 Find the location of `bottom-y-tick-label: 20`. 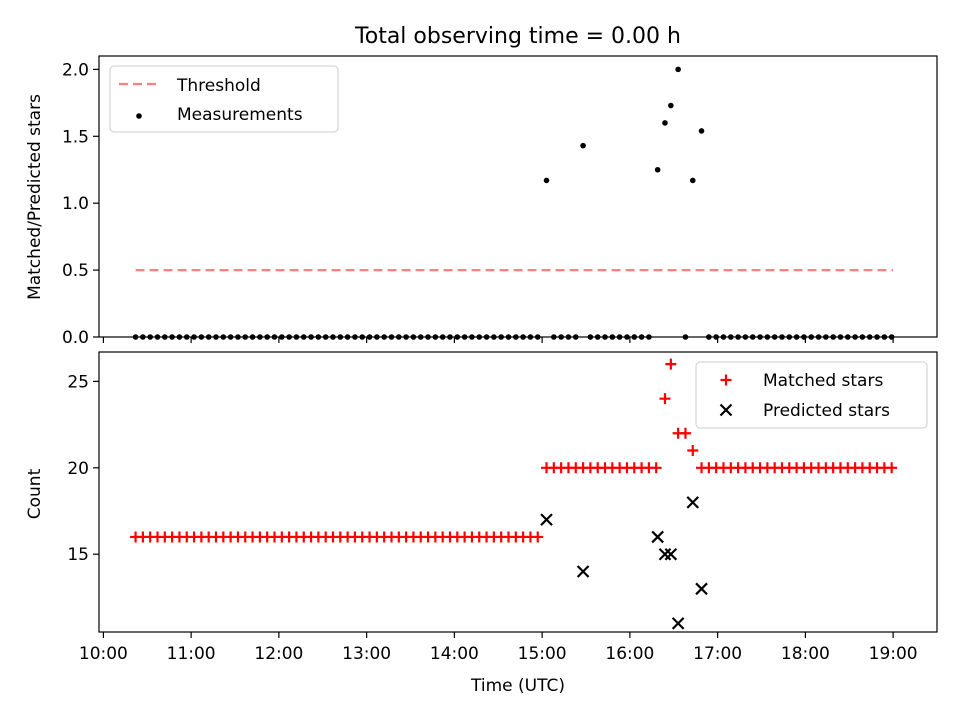

bottom-y-tick-label: 20 is located at coordinates (78, 469).